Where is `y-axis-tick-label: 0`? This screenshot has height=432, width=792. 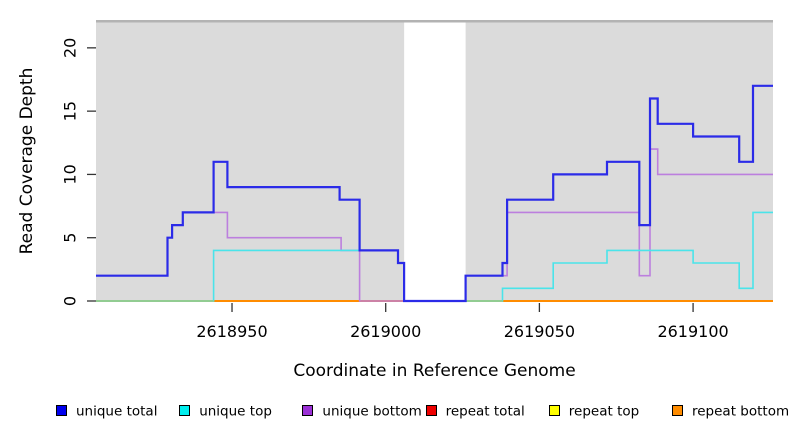 y-axis-tick-label: 0 is located at coordinates (70, 301).